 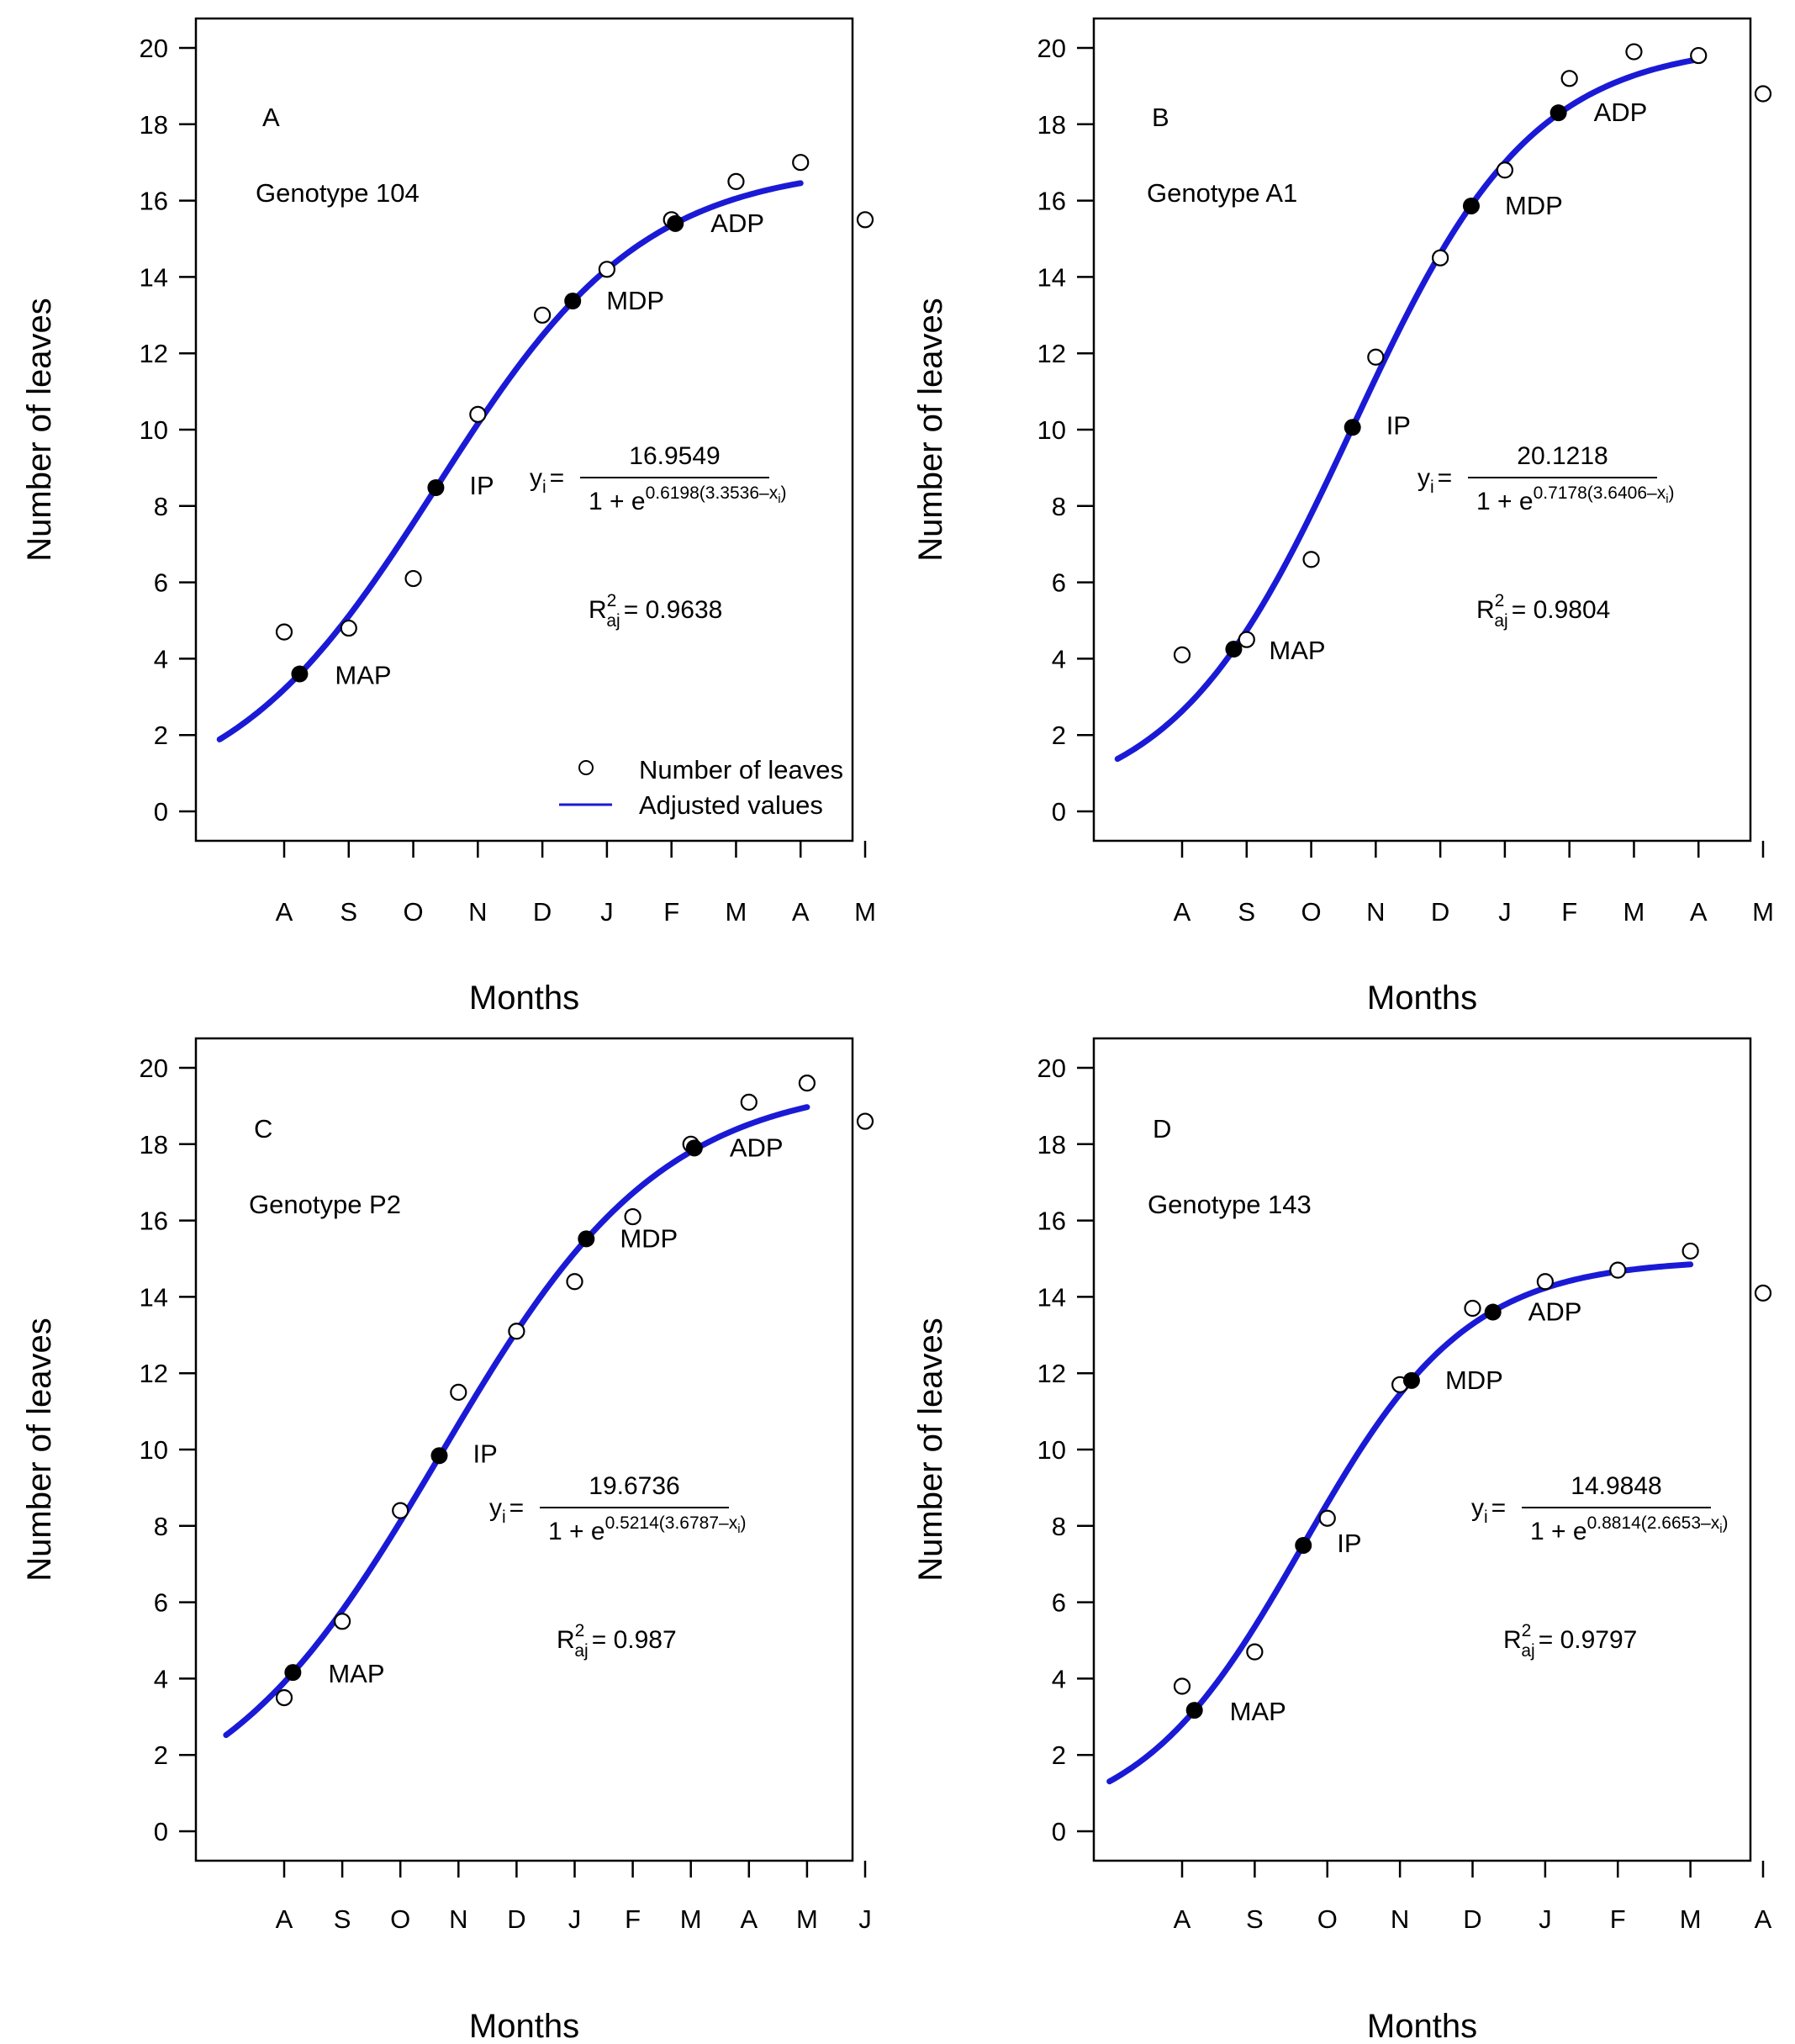 I want to click on genotype-label: Genotype P2, so click(x=325, y=1204).